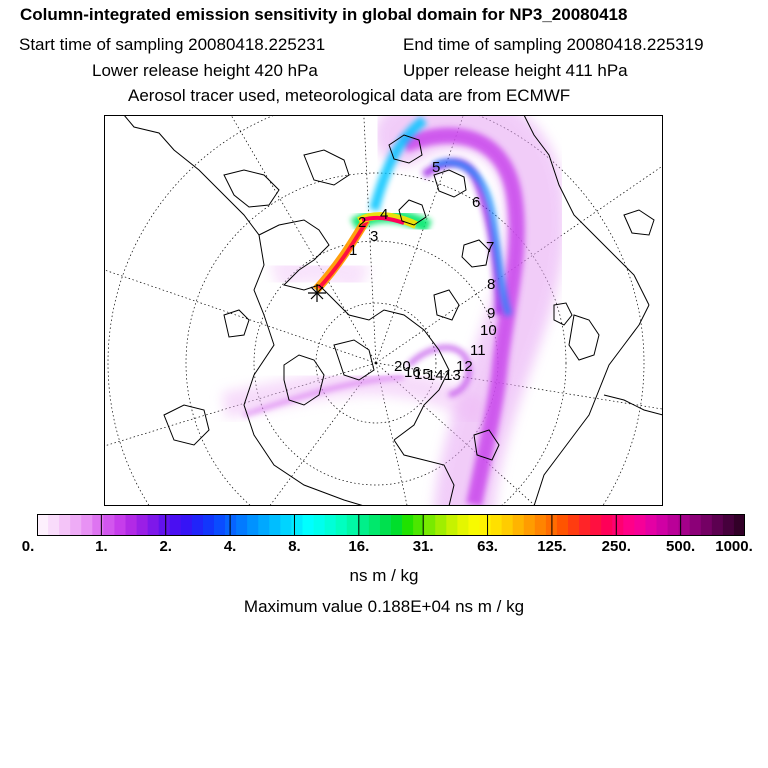 Image resolution: width=768 pixels, height=768 pixels. What do you see at coordinates (384, 606) in the screenshot?
I see `maximum-value-label: Maximum value 0.188E+04 ns m / kg` at bounding box center [384, 606].